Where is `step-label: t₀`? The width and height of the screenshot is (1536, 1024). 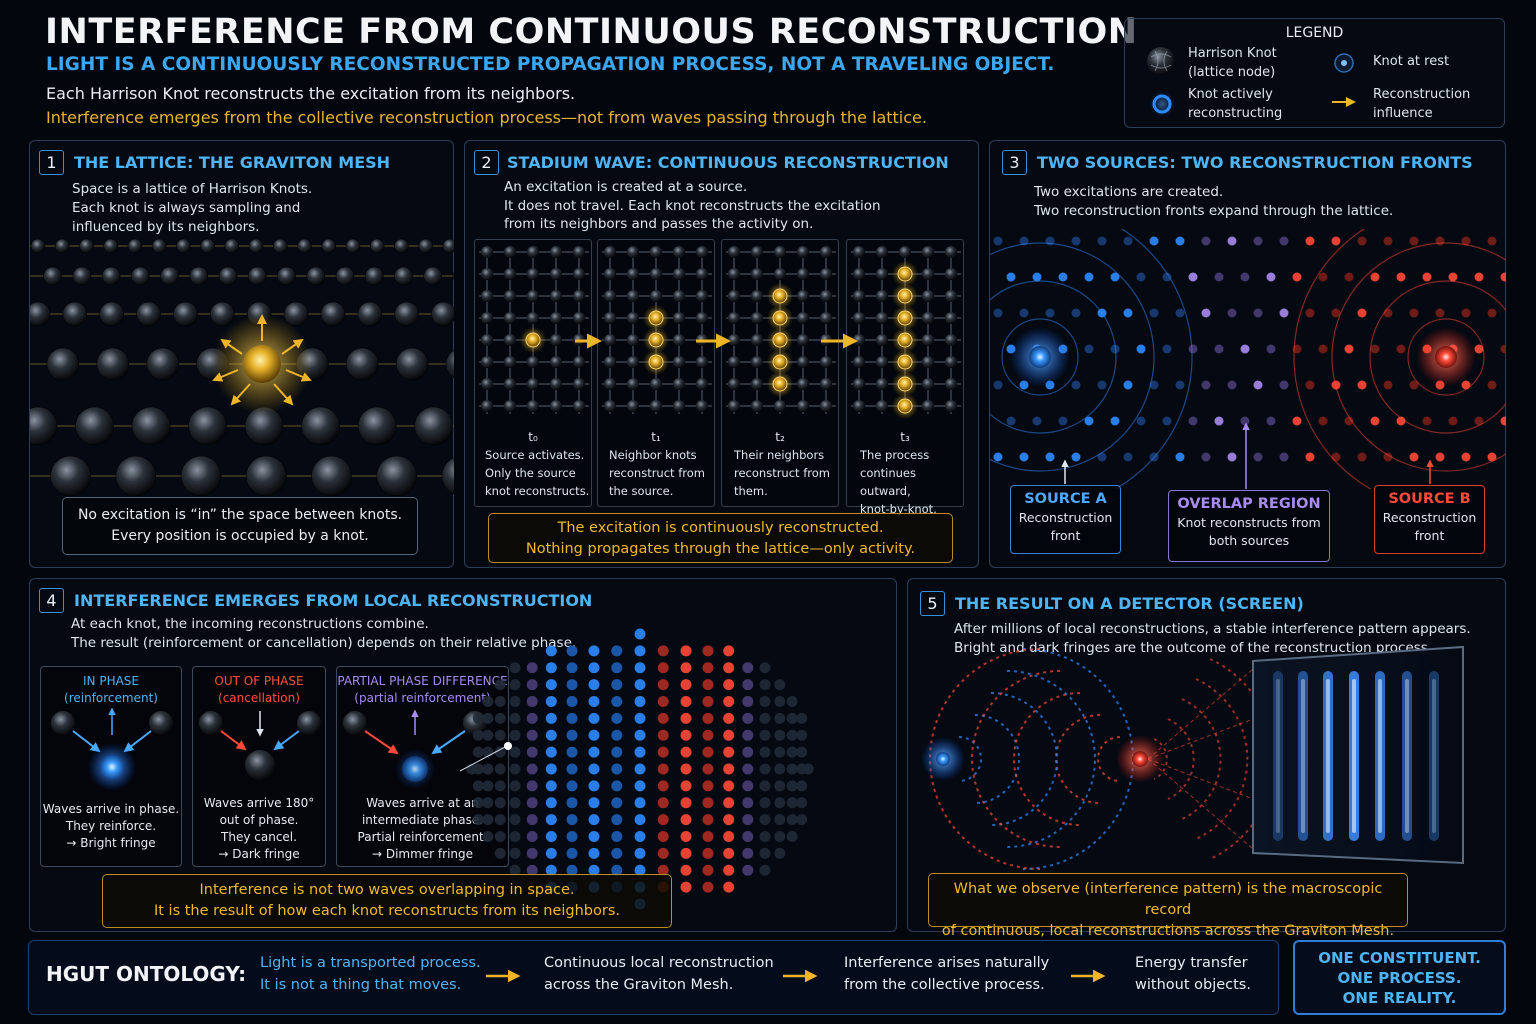 step-label: t₀ is located at coordinates (533, 437).